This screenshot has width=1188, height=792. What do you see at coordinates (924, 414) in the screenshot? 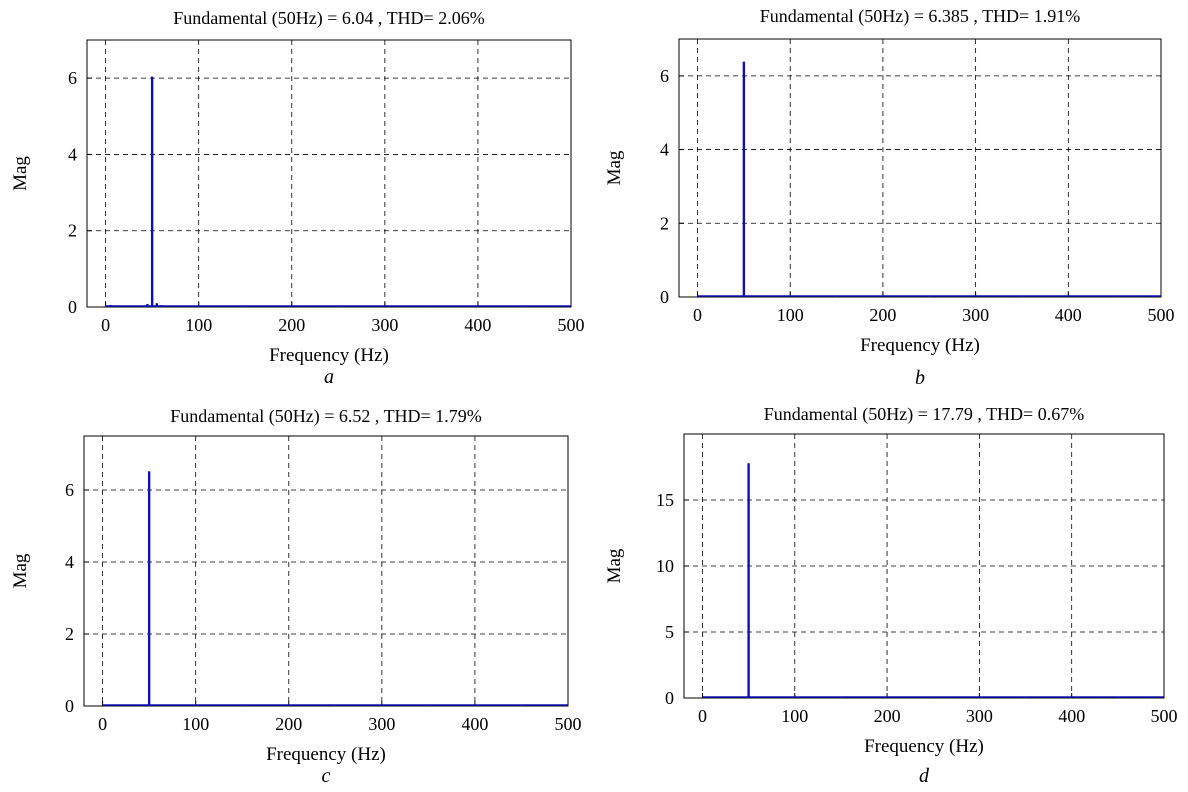
I see `chart-title: Fundamental (50Hz) = 17.79 , THD= 0.67%` at bounding box center [924, 414].